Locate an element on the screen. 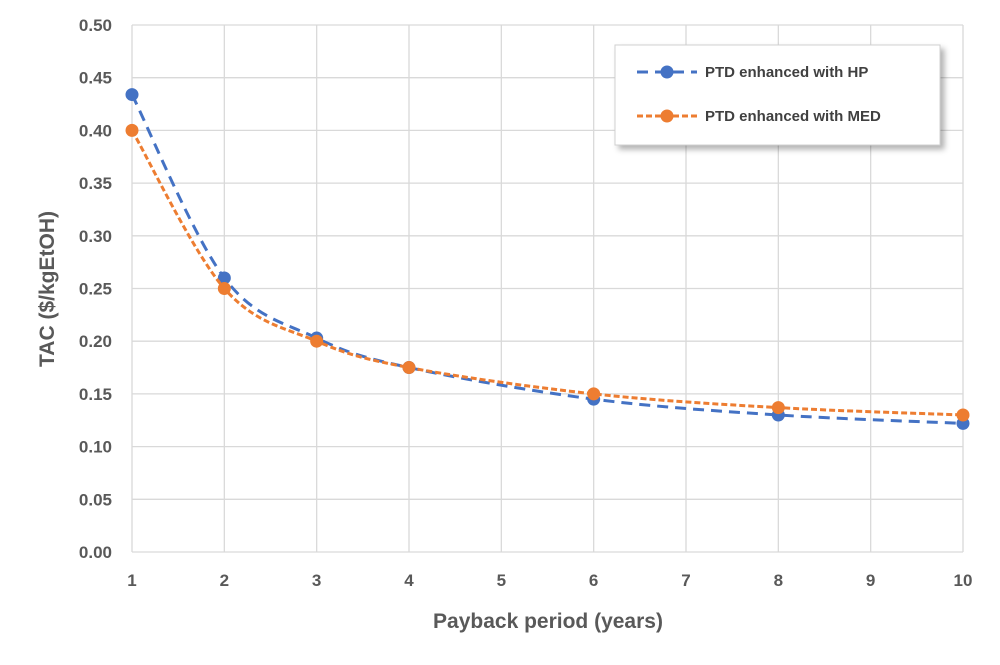 The image size is (1000, 665). y-tick-label: 0.25 is located at coordinates (95, 289).